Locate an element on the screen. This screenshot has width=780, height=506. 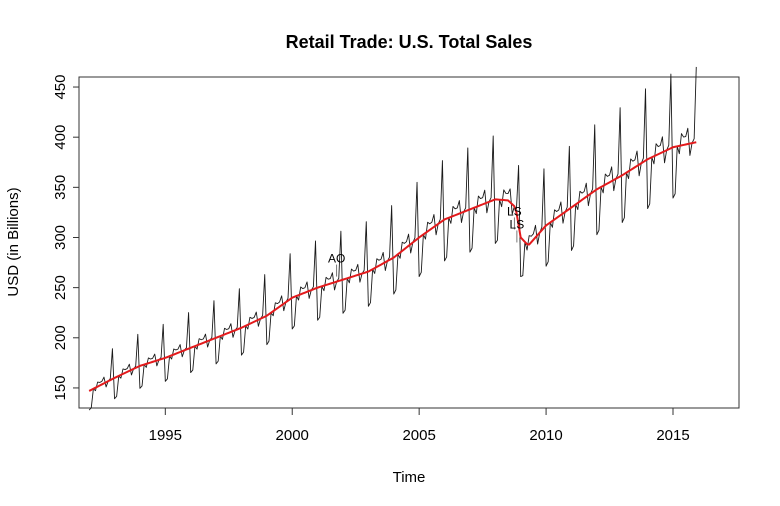
chart-title: Retail Trade: U.S. Total Sales is located at coordinates (409, 42).